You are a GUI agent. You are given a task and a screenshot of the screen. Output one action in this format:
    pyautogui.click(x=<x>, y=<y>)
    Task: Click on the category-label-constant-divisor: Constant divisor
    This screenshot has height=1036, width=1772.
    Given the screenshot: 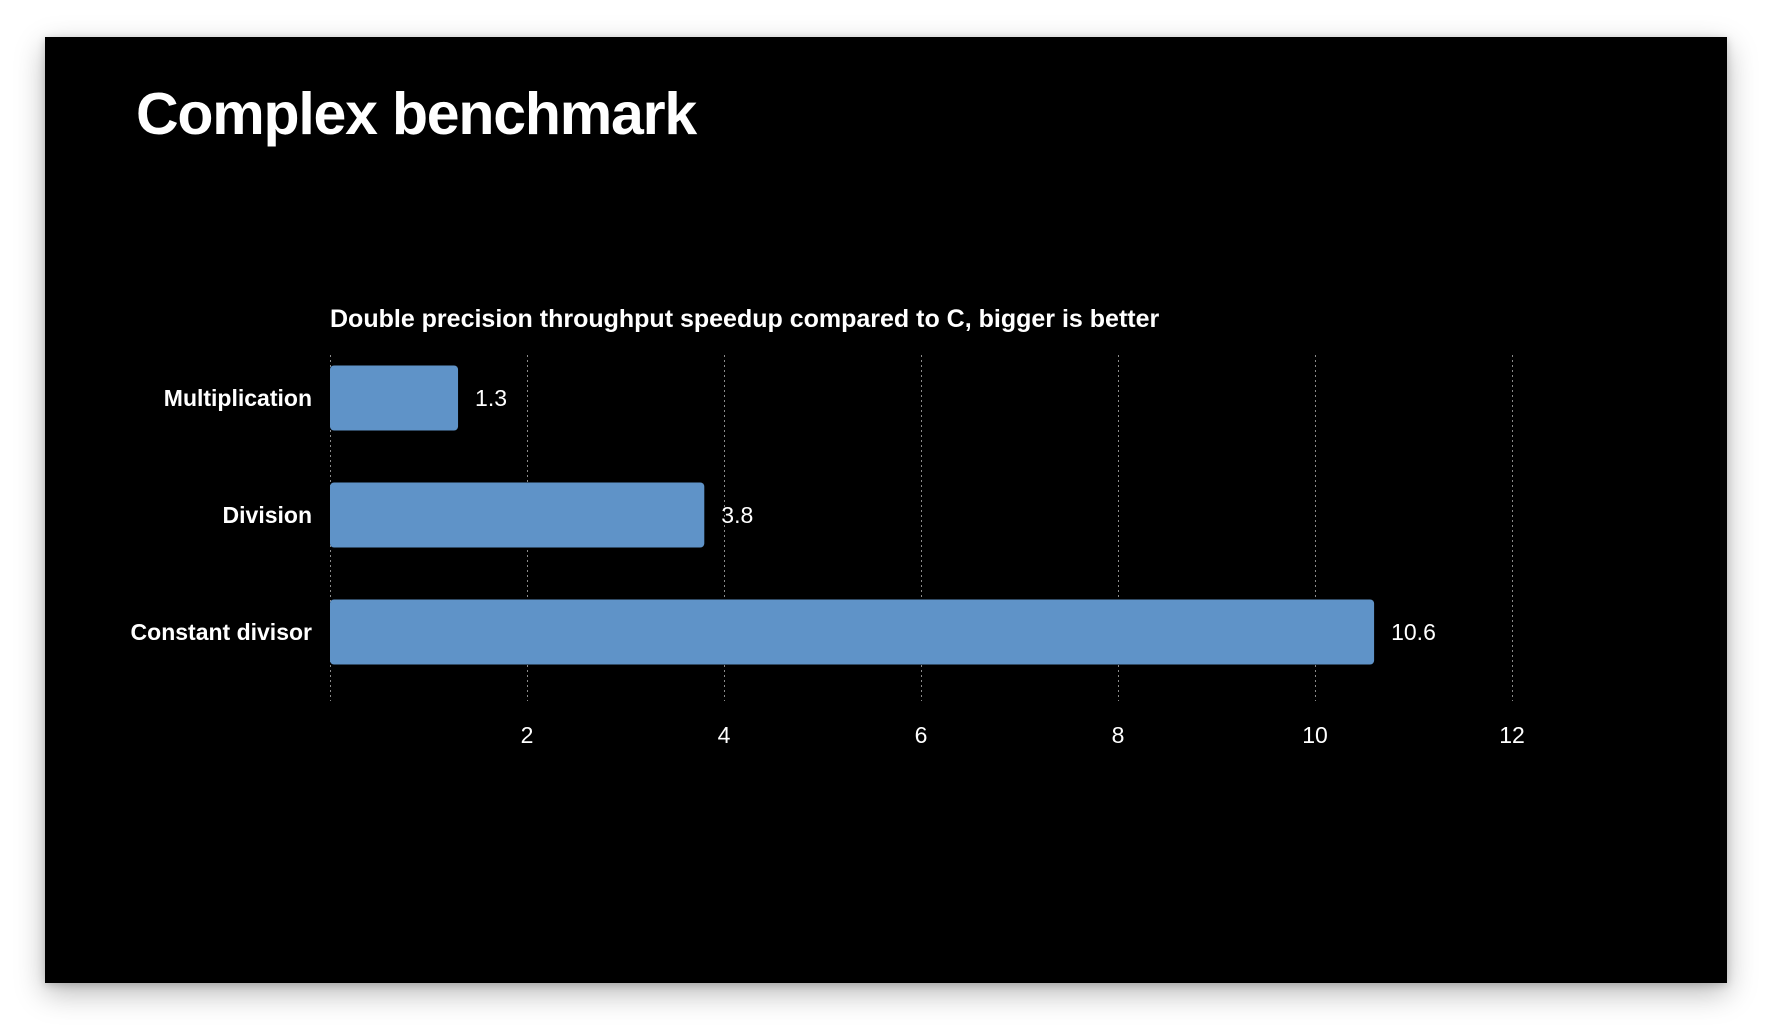 What is the action you would take?
    pyautogui.click(x=222, y=632)
    